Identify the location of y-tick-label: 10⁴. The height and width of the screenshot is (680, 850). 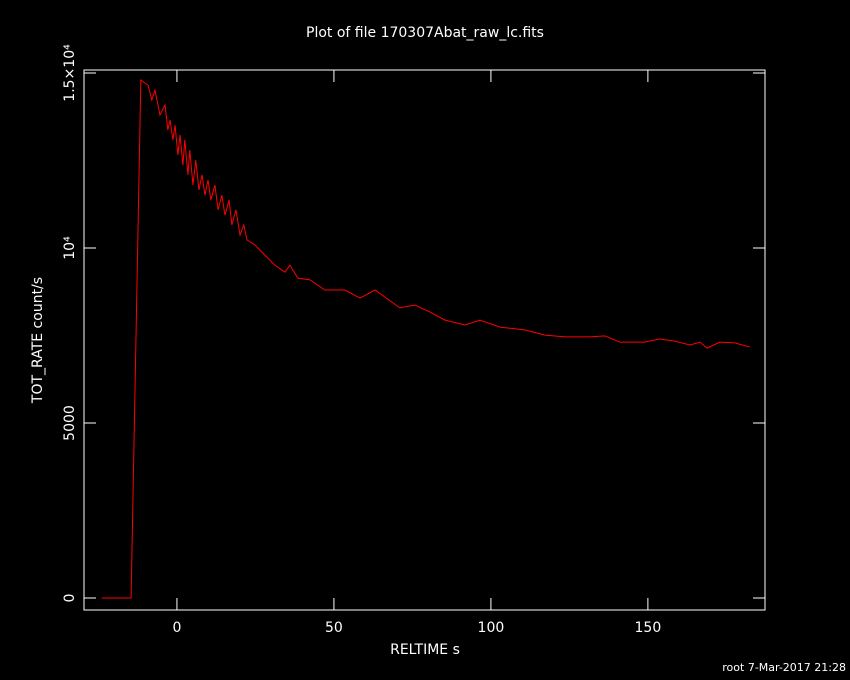
(70, 248).